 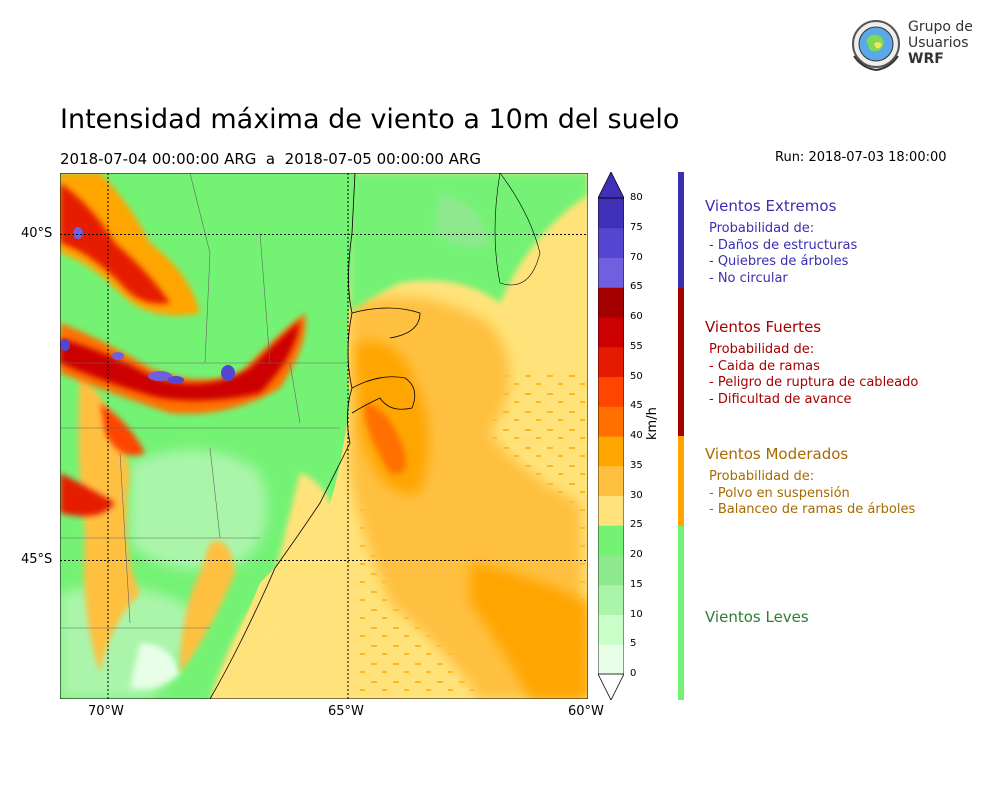 What do you see at coordinates (780, 399) in the screenshot?
I see `category-line: - Dificultad de avance` at bounding box center [780, 399].